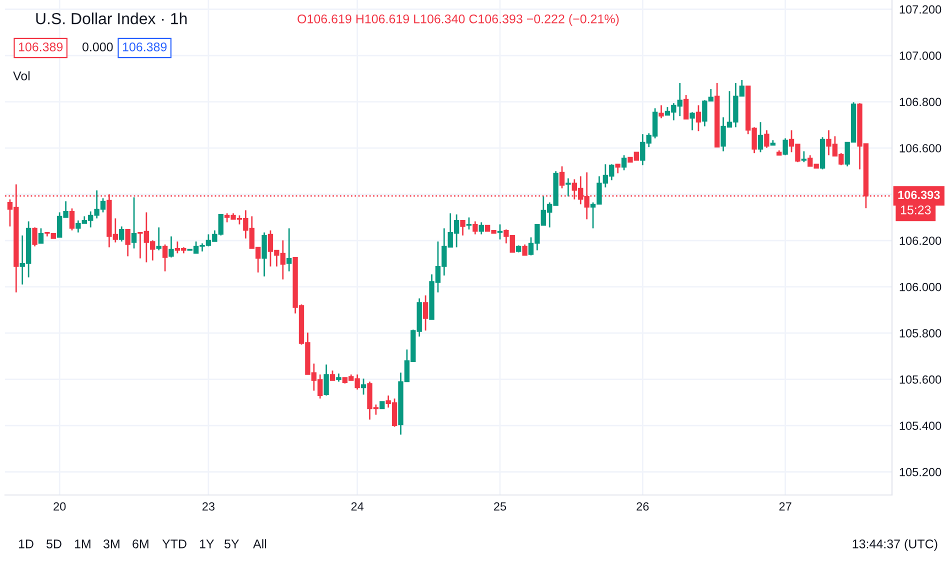  I want to click on text: 1D, so click(26, 544).